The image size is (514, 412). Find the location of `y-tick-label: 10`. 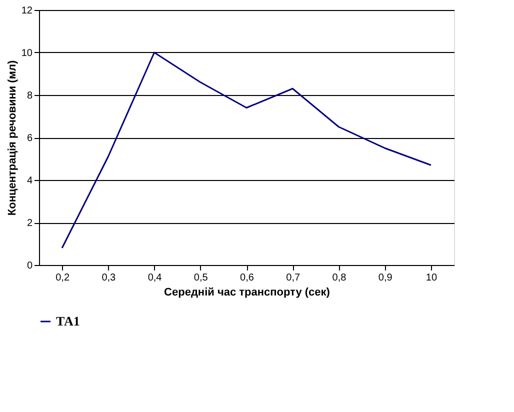

y-tick-label: 10 is located at coordinates (27, 53).